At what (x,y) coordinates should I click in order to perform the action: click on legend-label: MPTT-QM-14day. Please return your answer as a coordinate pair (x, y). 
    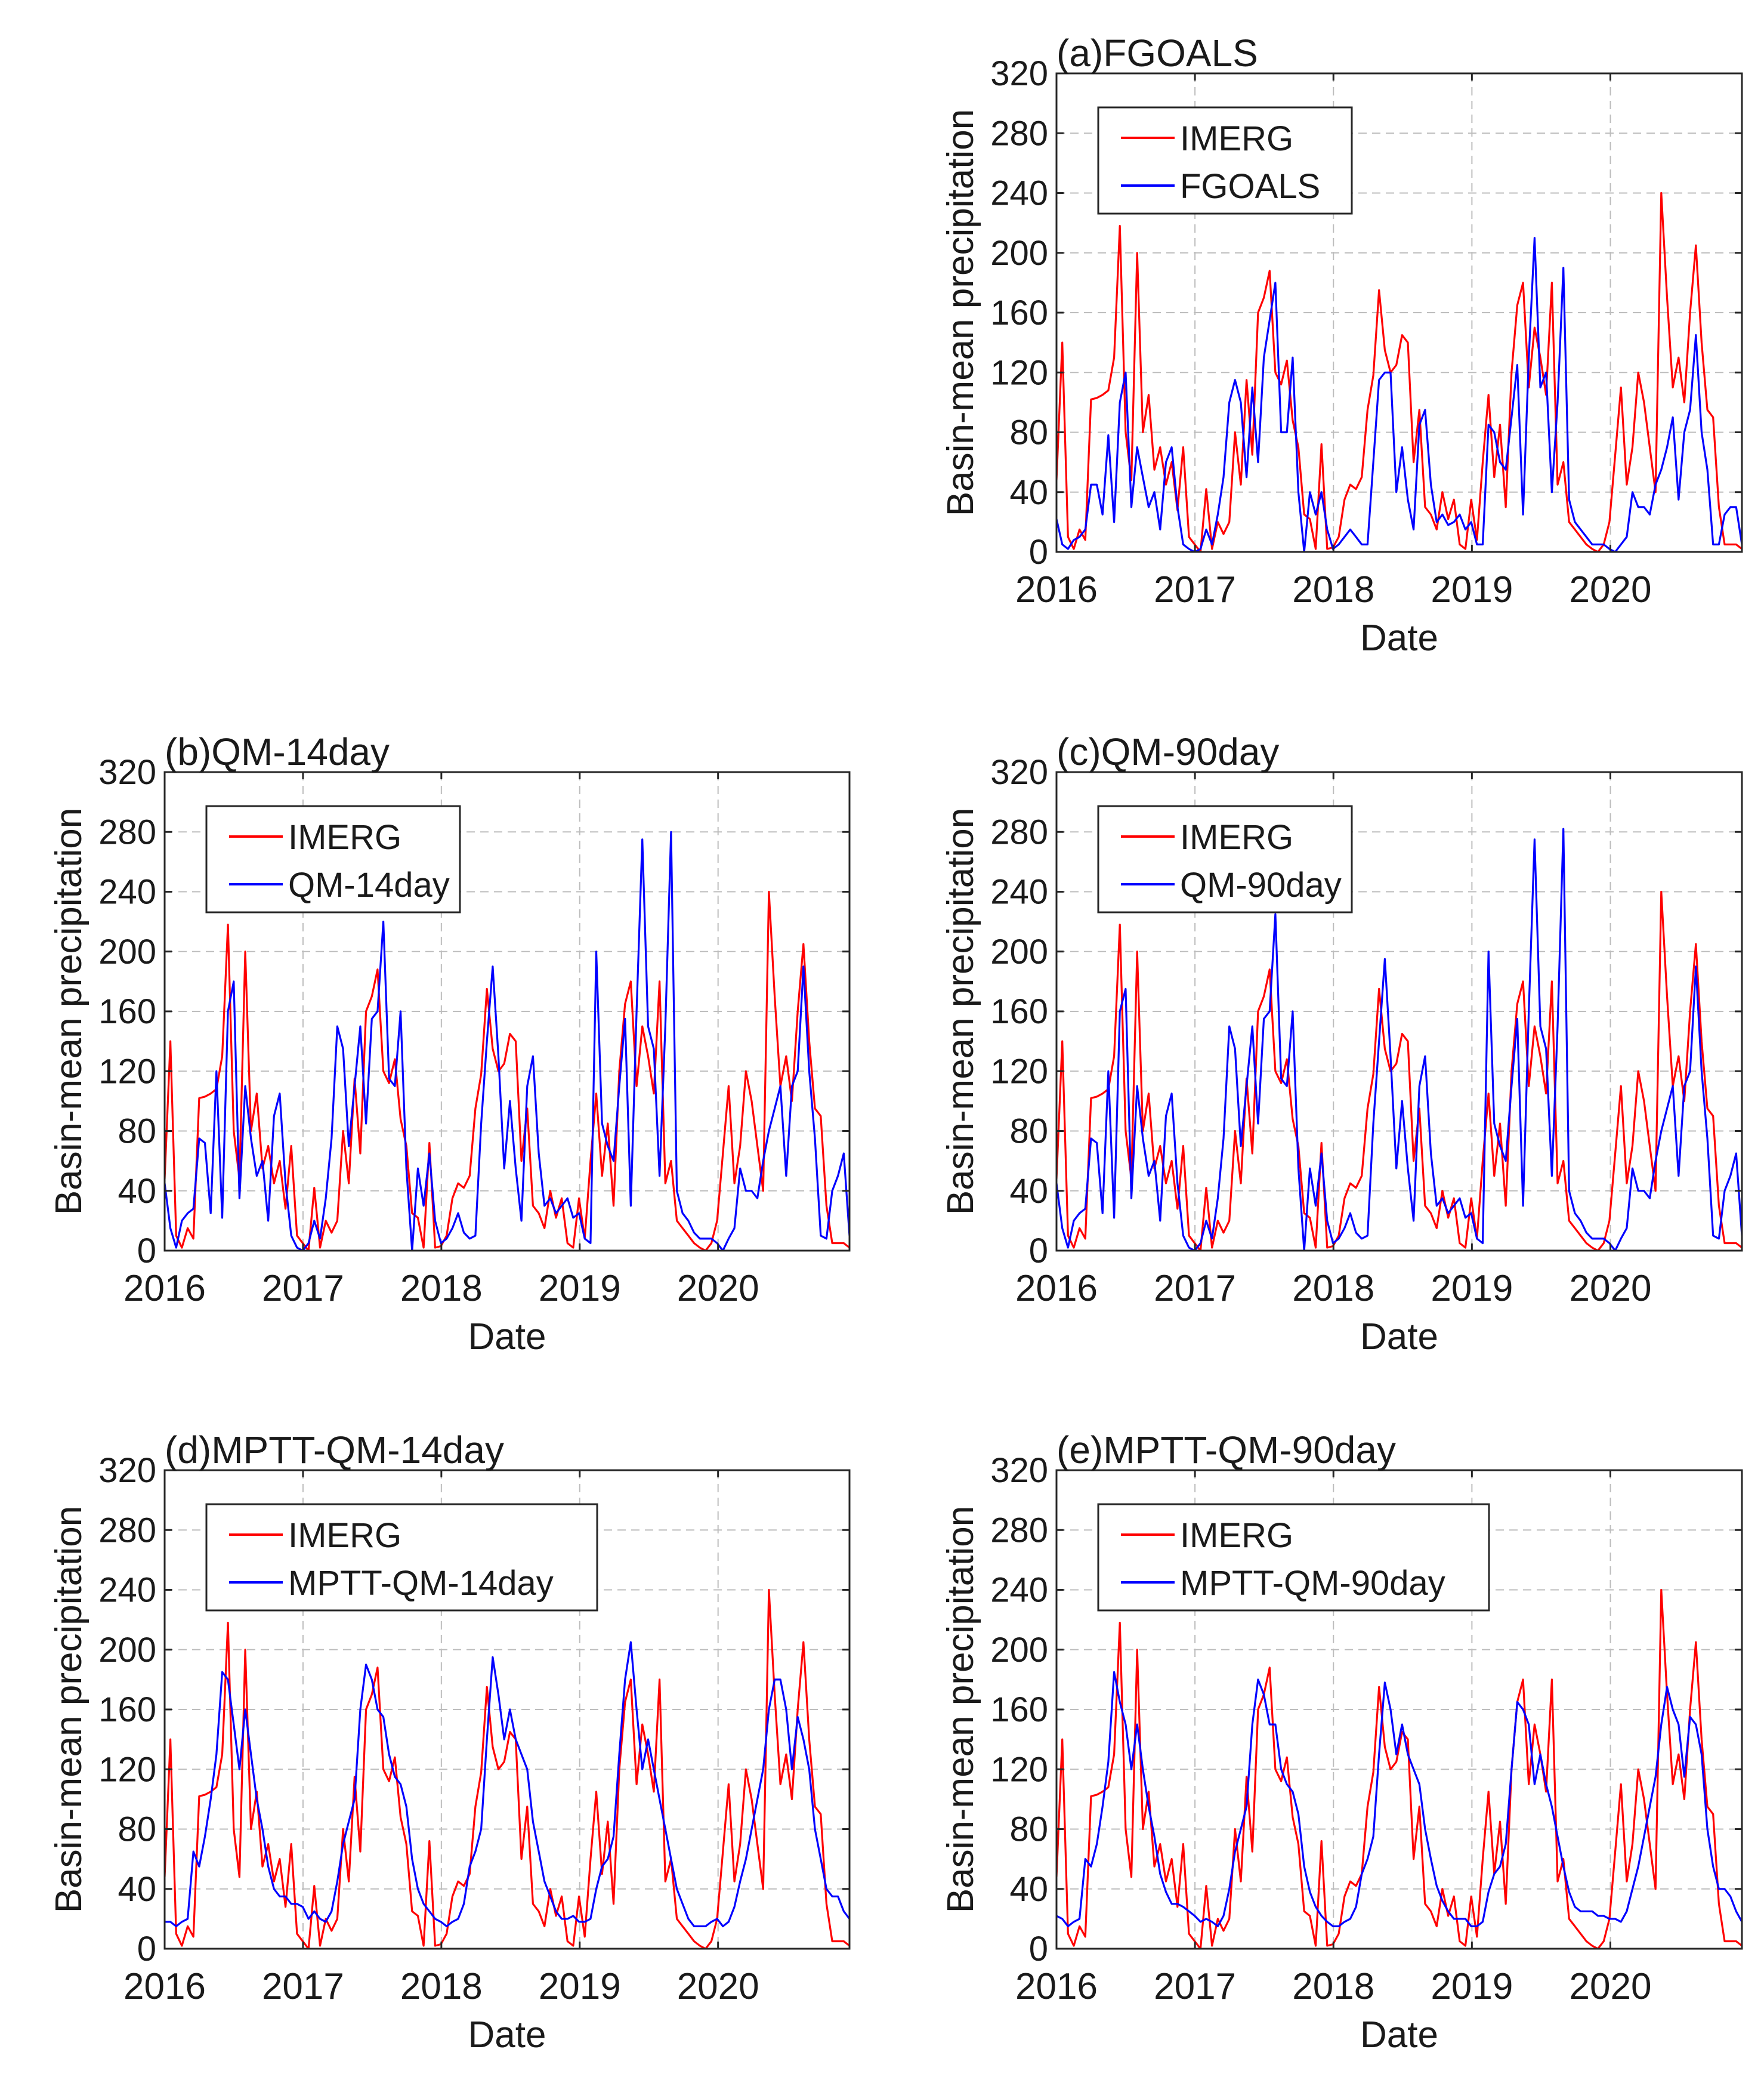
    Looking at the image, I should click on (421, 1583).